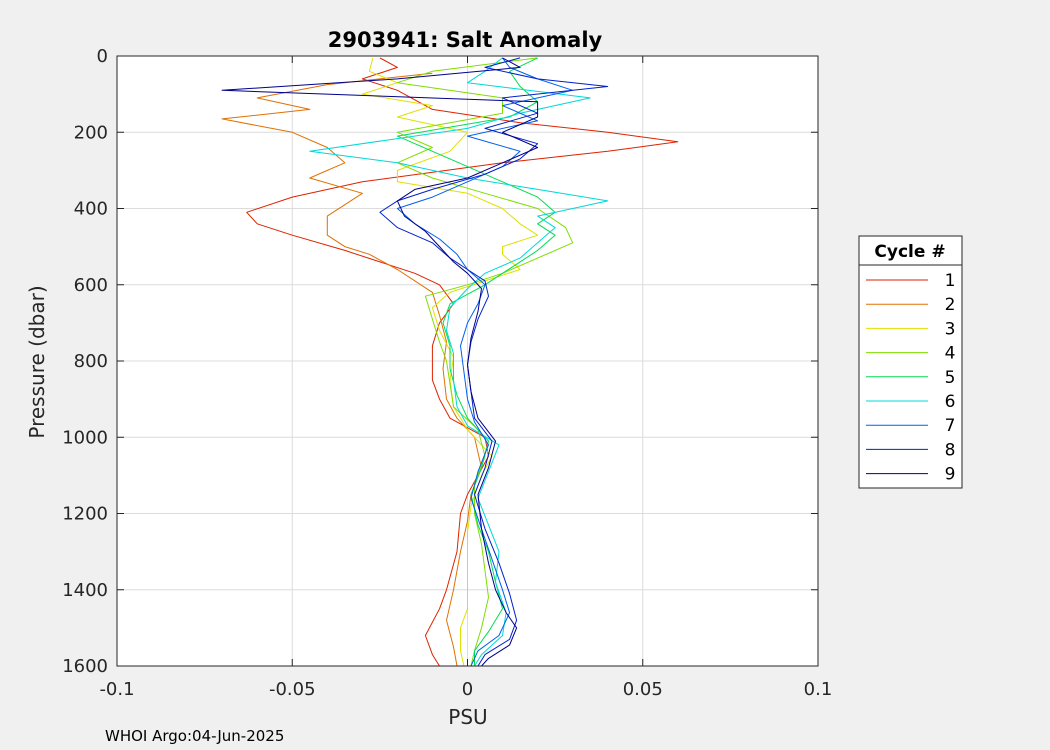 This screenshot has height=750, width=1050. What do you see at coordinates (91, 209) in the screenshot?
I see `y-tick-label: 400` at bounding box center [91, 209].